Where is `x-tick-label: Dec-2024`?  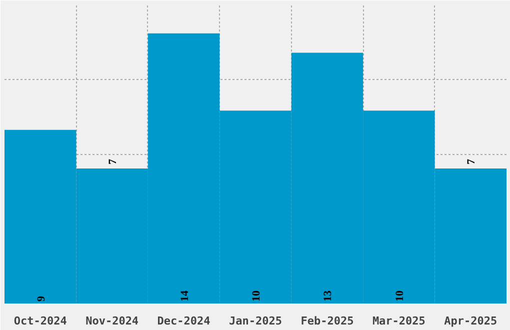 x-tick-label: Dec-2024 is located at coordinates (184, 321).